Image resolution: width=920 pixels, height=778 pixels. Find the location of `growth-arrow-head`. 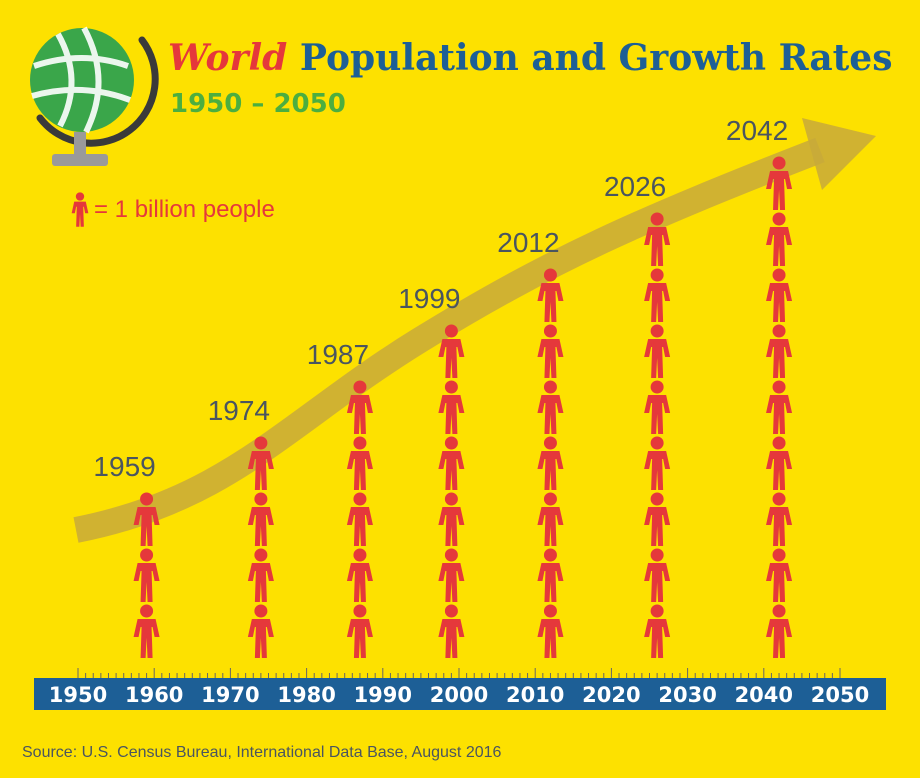

growth-arrow-head is located at coordinates (839, 154).